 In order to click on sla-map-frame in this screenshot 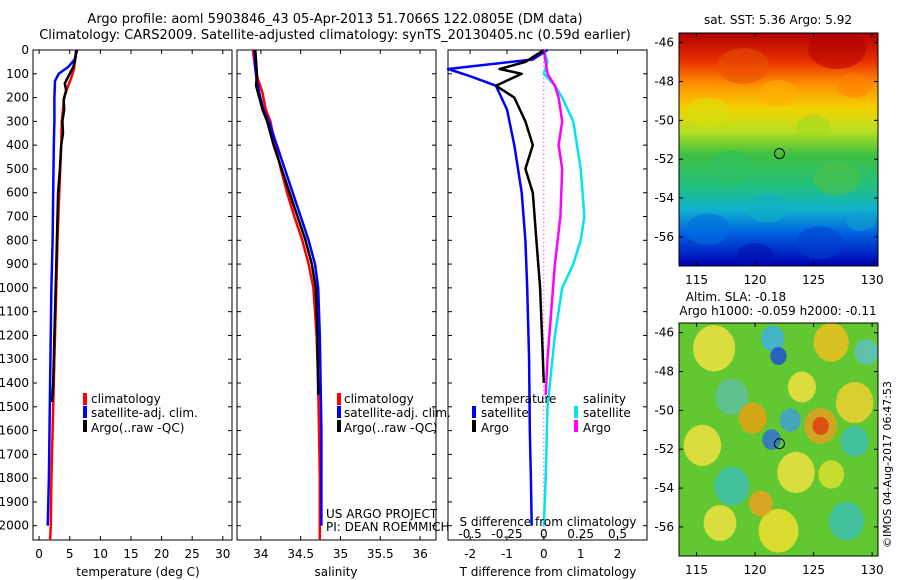, I will do `click(778, 439)`.